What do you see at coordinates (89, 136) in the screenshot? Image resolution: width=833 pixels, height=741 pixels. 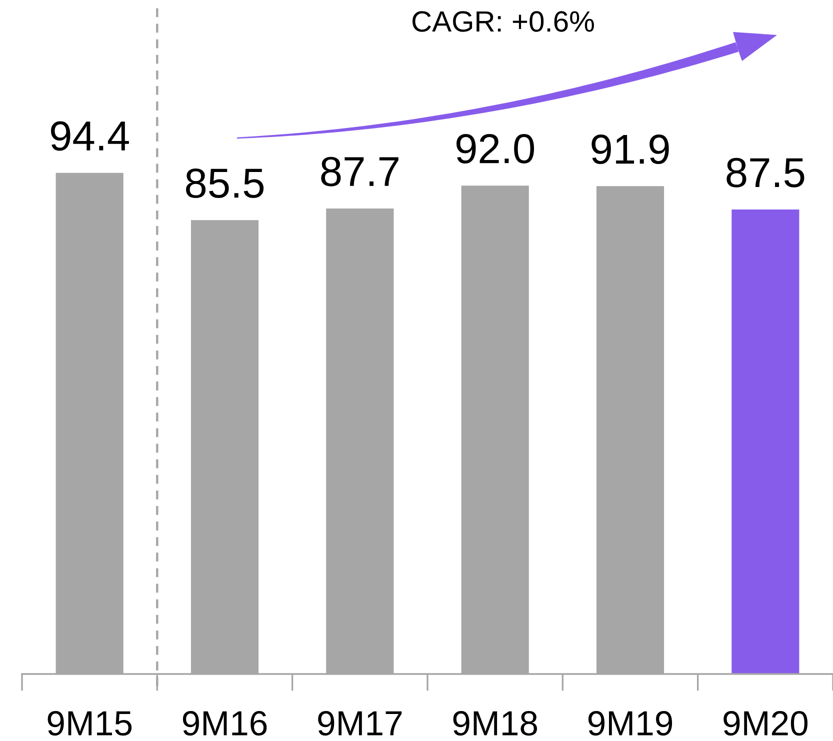 I see `data-label: 94.4` at bounding box center [89, 136].